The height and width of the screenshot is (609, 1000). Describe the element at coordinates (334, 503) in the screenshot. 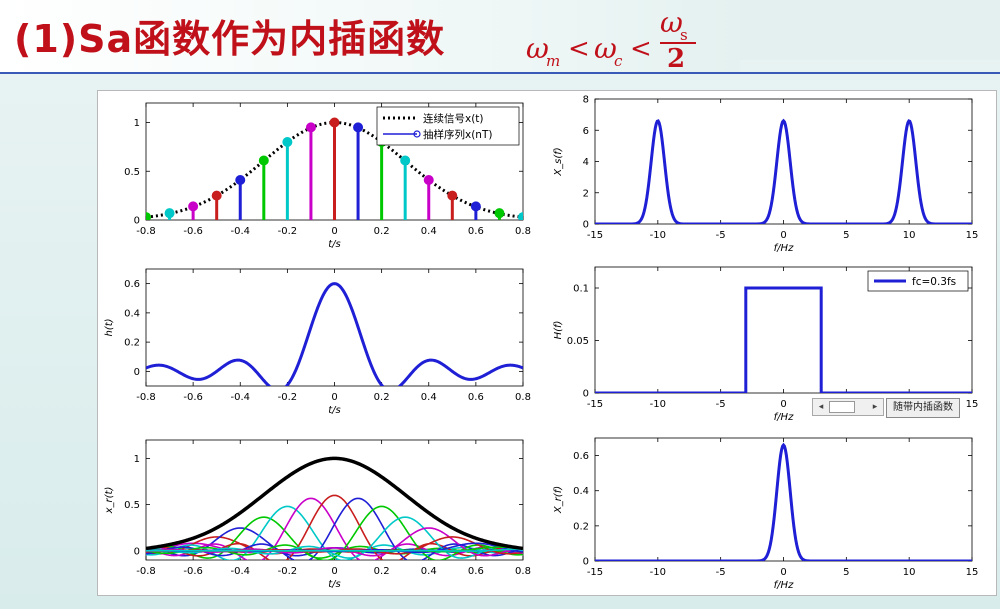

I see `reconstructed-signal-line` at that location.